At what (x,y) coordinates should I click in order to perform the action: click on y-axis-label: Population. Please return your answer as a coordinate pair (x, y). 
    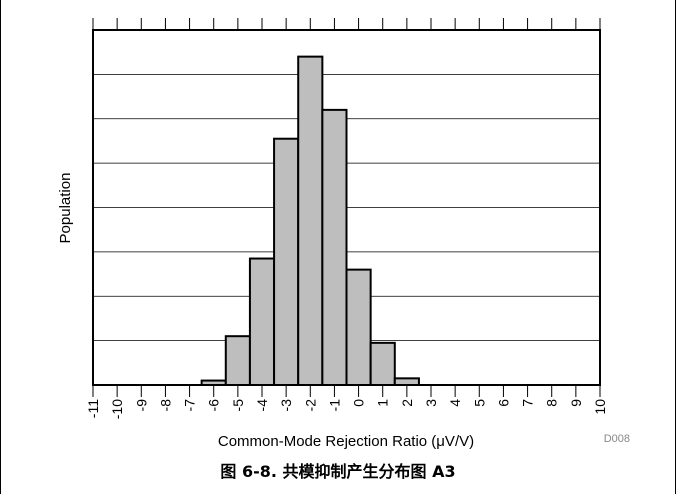
    Looking at the image, I should click on (65, 208).